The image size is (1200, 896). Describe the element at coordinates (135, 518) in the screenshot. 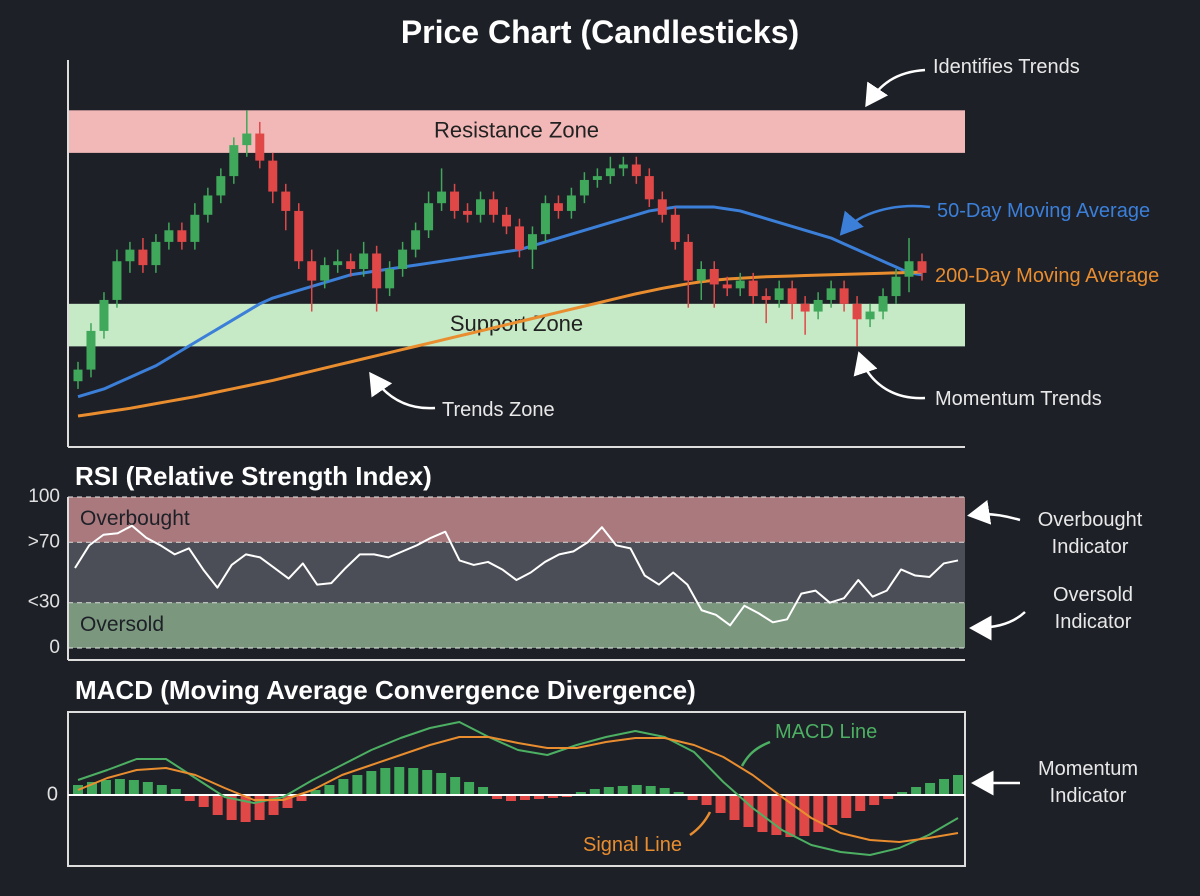

I see `zone-label: Overbought` at that location.